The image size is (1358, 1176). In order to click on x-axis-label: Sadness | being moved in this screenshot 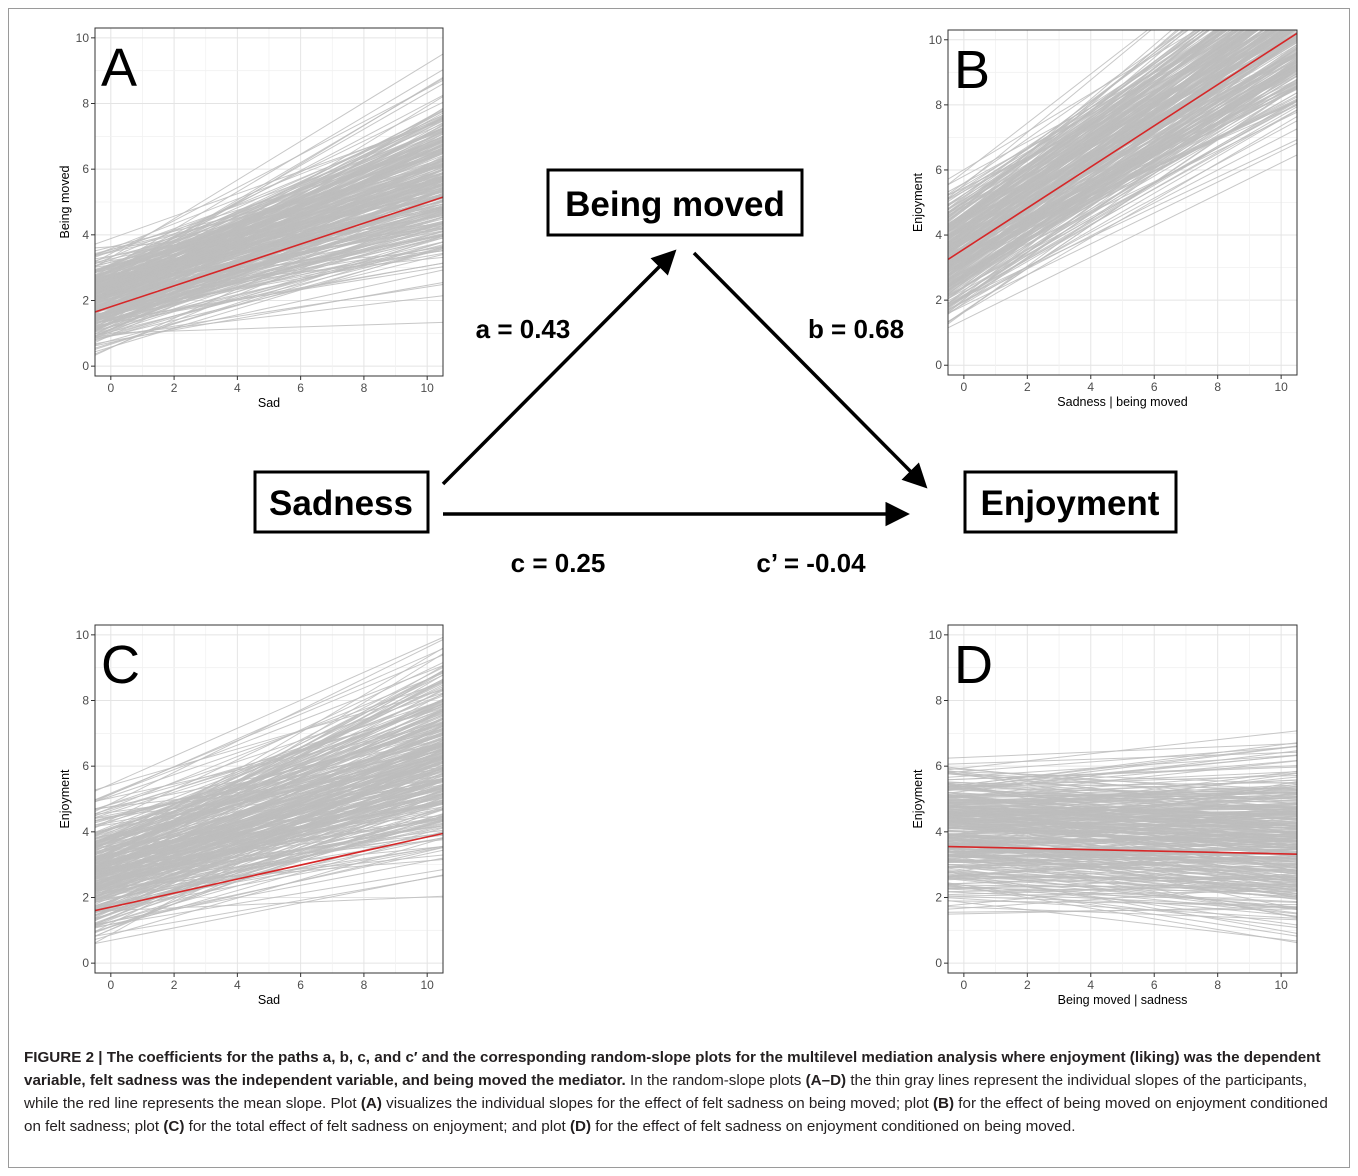, I will do `click(1122, 402)`.